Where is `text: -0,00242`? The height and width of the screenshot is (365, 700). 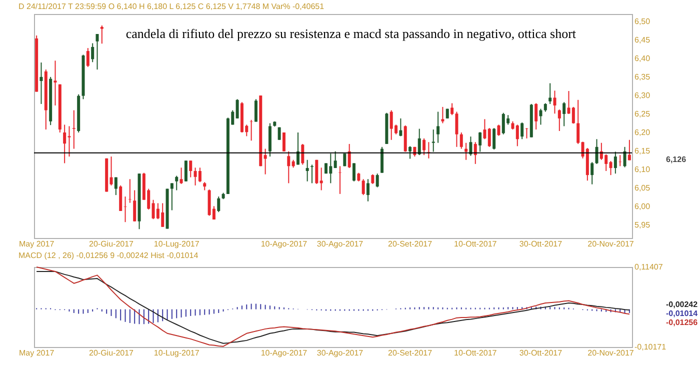 text: -0,00242 is located at coordinates (682, 305).